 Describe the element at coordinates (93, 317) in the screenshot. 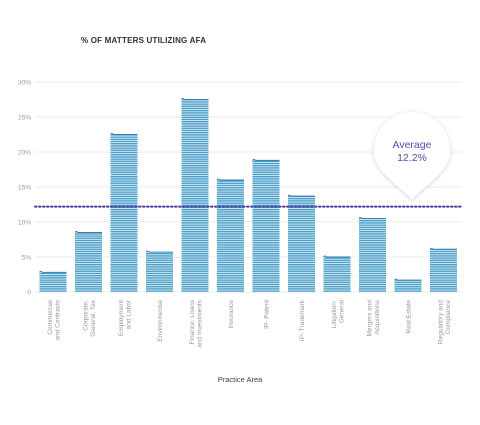

I see `x-tick-label-line: General, Tax` at that location.